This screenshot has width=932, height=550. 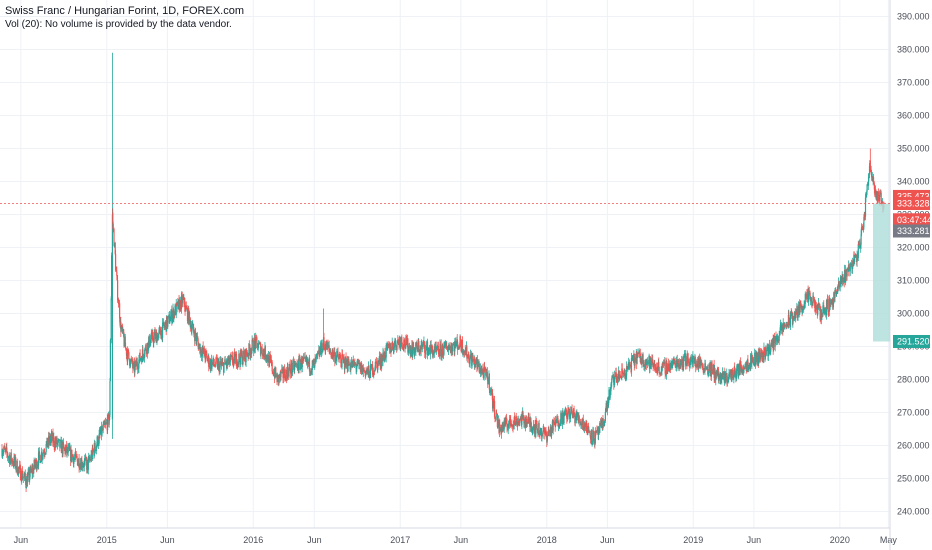 I want to click on y-tick-label: 340.000, so click(x=913, y=182).